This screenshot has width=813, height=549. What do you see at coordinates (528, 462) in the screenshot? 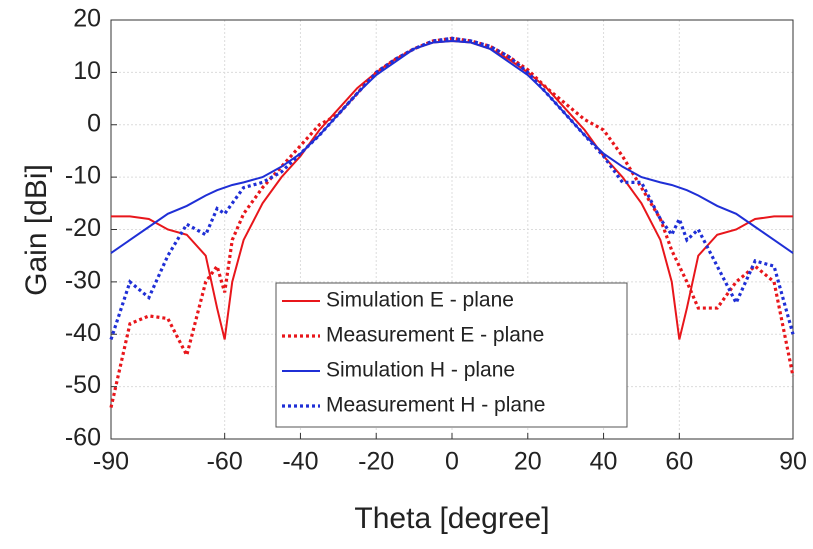
I see `x-tick-label: 20` at bounding box center [528, 462].